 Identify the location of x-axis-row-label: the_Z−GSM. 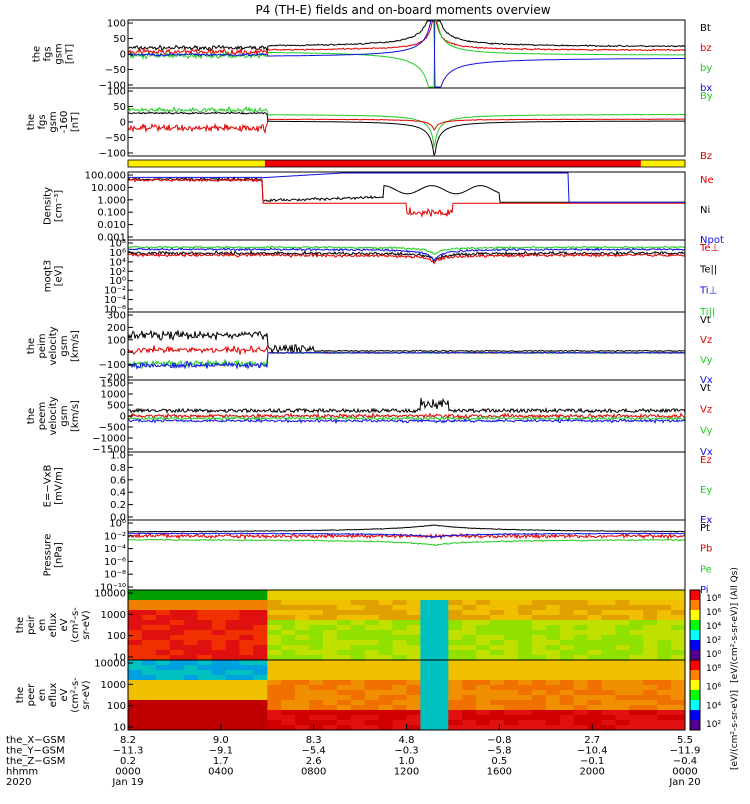
(35, 761).